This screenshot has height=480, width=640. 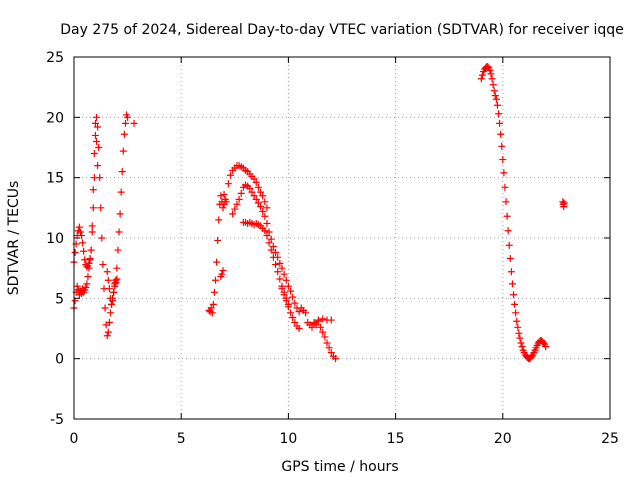 I want to click on y-tick-label: -5, so click(x=57, y=420).